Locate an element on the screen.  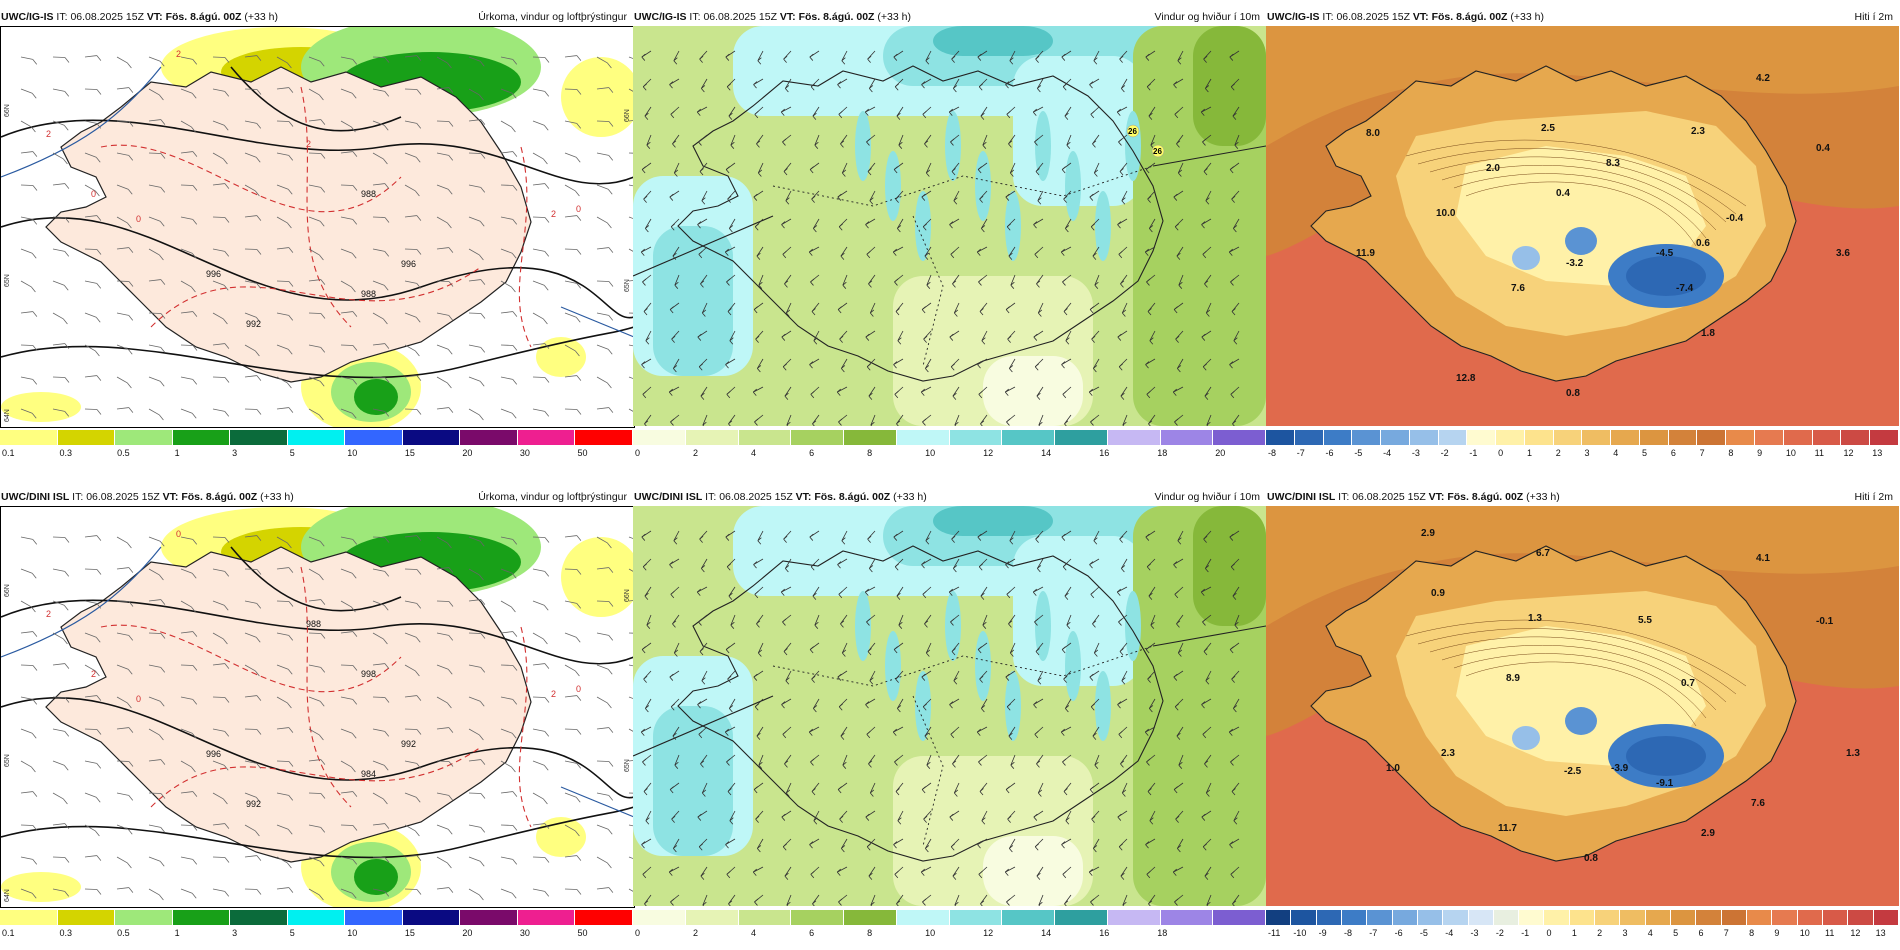
colorbar is located at coordinates (316, 918).